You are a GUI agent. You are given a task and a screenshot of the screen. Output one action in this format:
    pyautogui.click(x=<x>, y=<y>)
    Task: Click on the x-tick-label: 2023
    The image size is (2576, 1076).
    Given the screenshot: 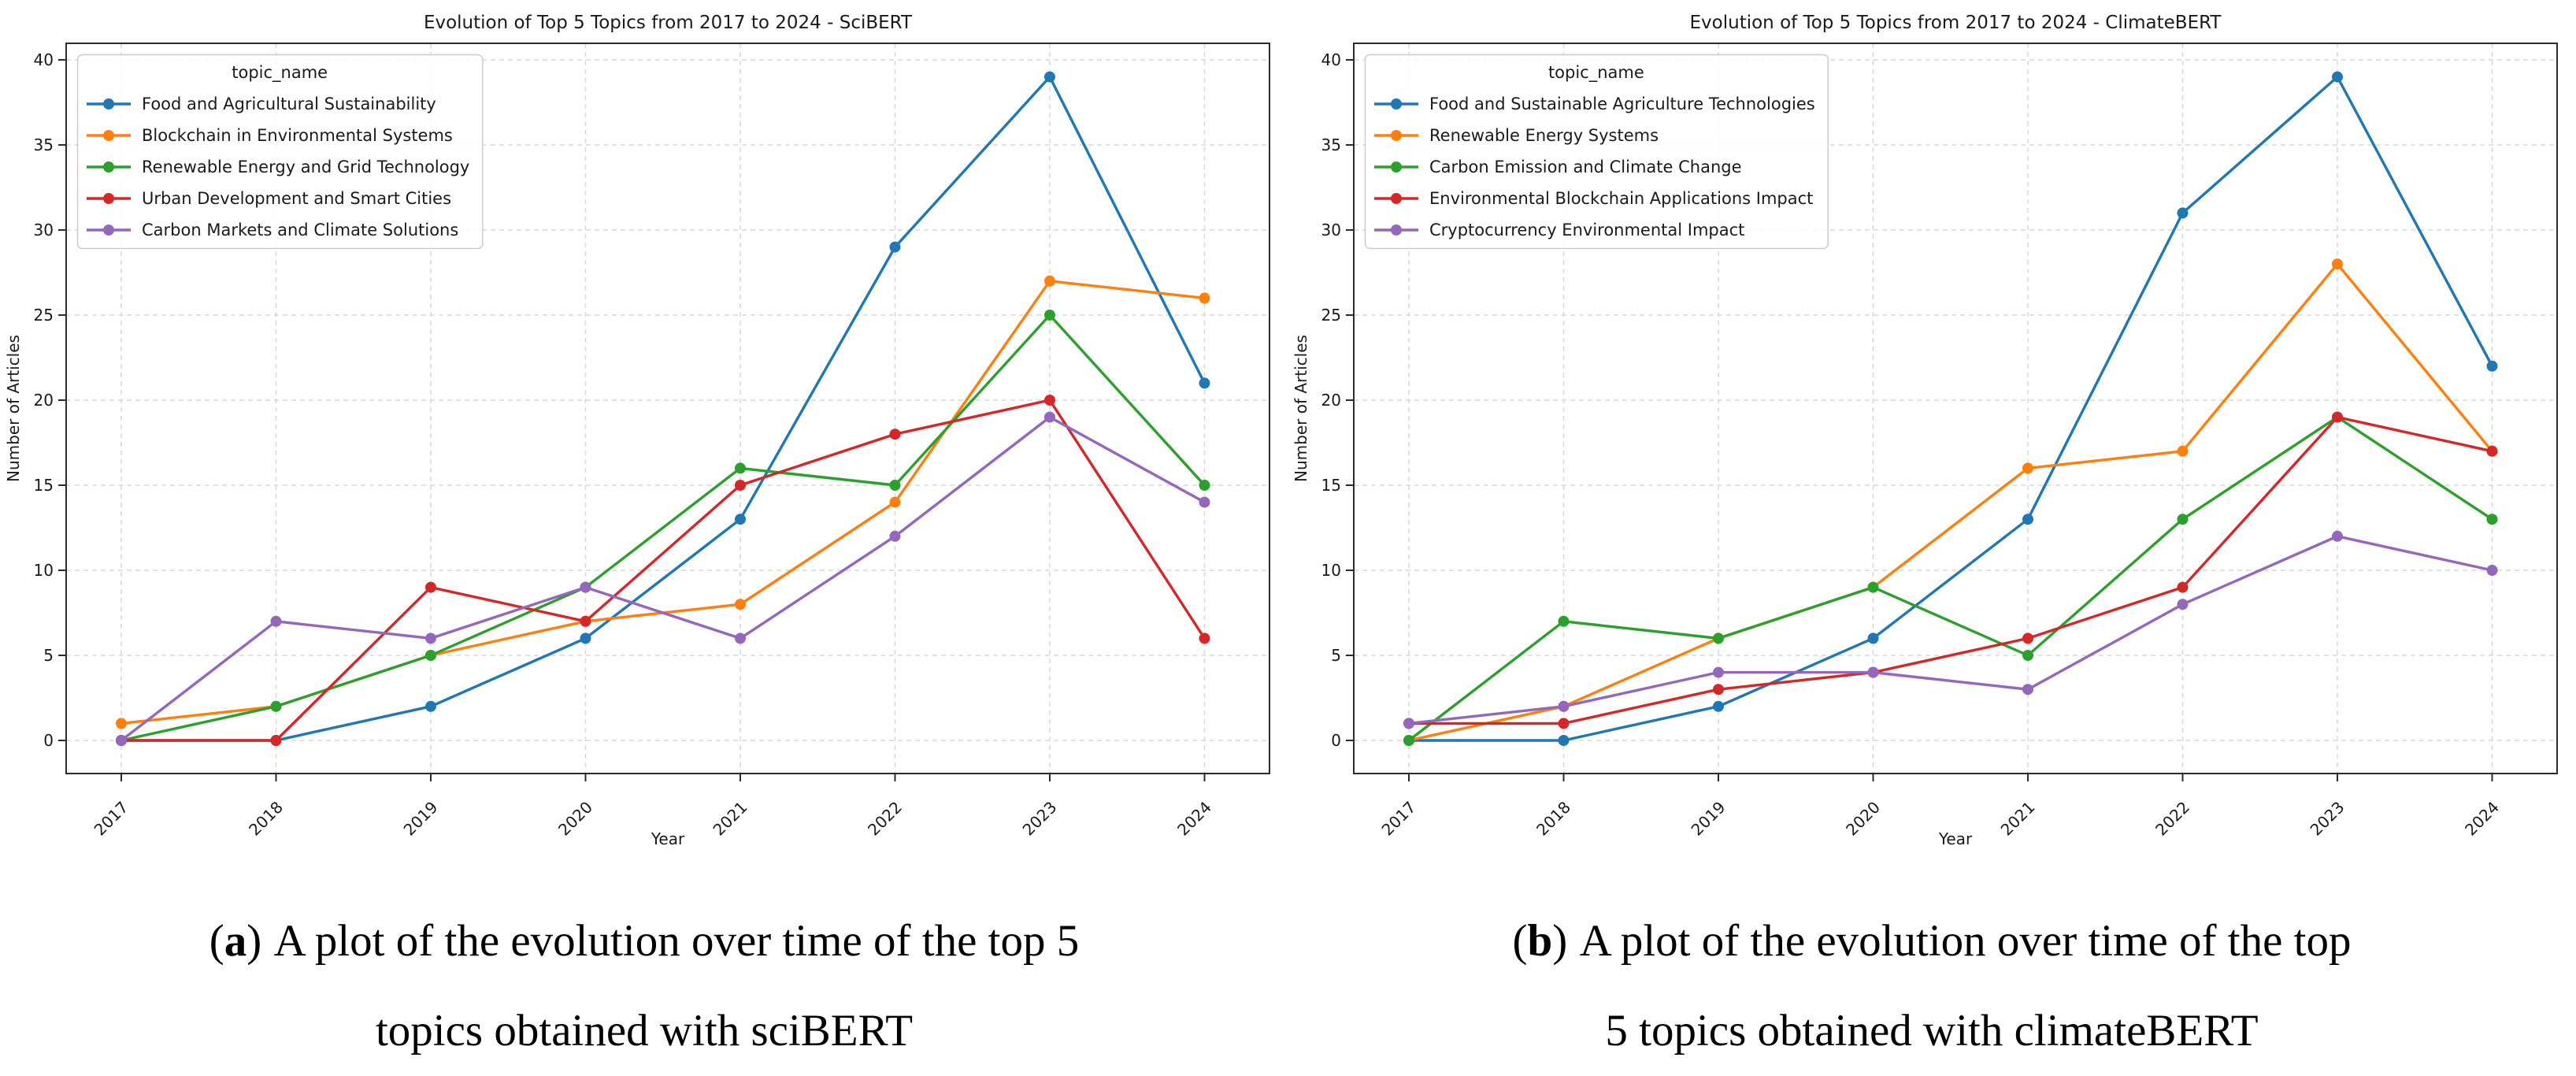 What is the action you would take?
    pyautogui.click(x=1040, y=819)
    